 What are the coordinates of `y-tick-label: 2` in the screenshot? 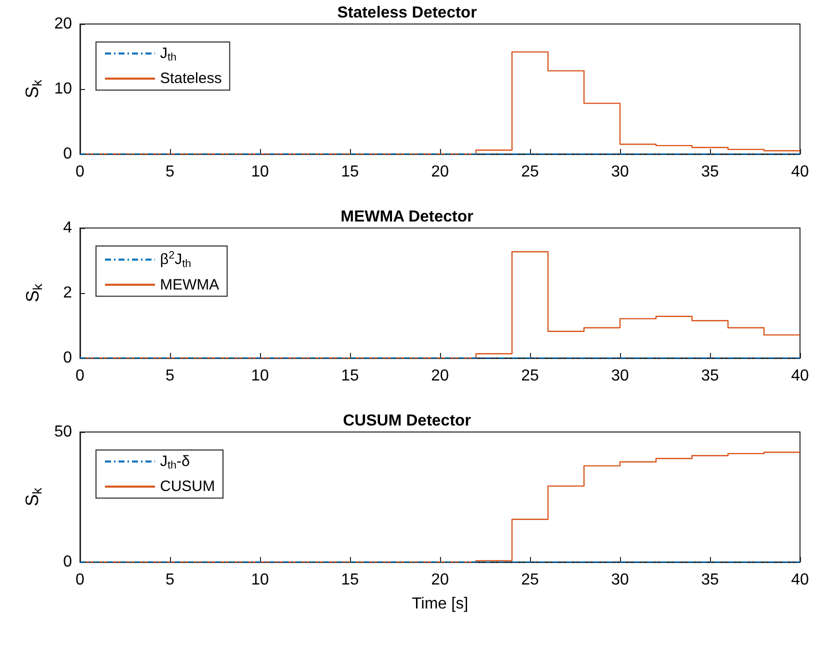 It's located at (67, 293).